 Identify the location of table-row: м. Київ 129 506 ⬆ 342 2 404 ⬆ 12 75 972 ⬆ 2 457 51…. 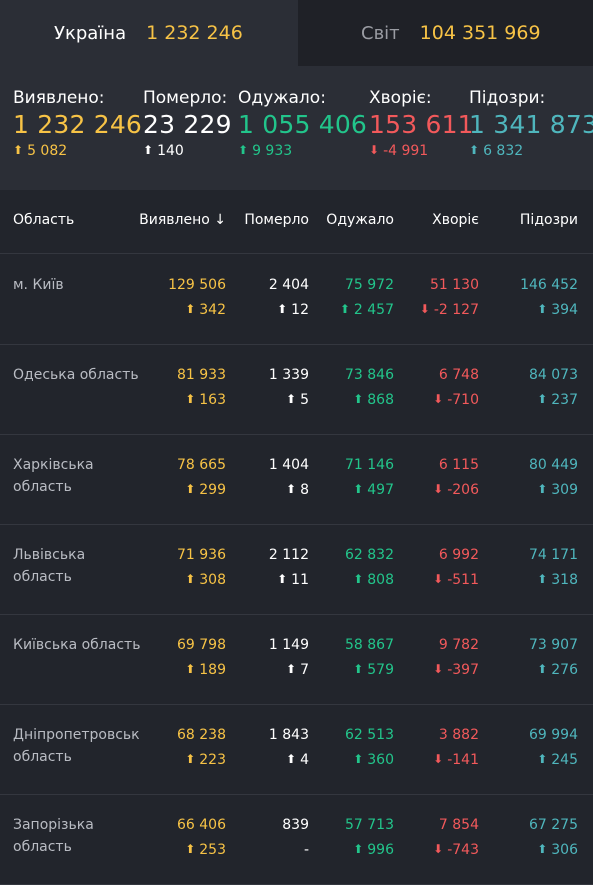
(296, 299).